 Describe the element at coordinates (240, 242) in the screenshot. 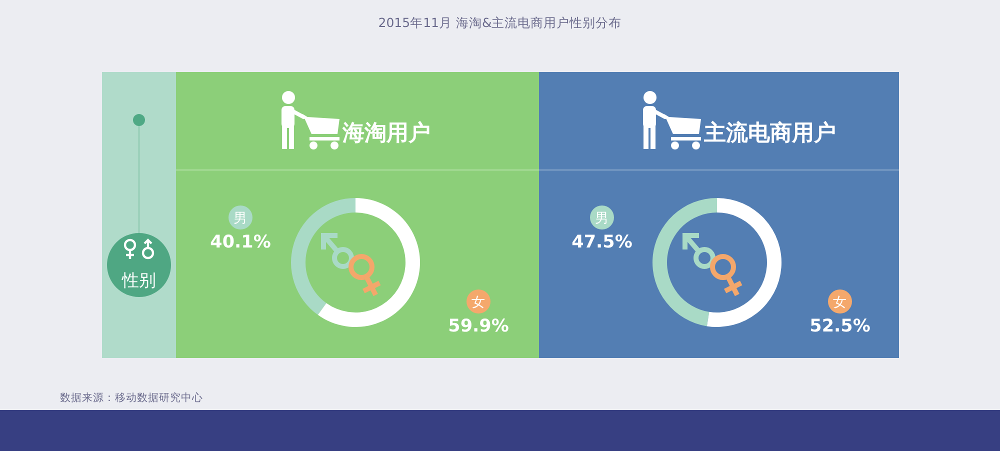

I see `data-label: 40.1%` at that location.